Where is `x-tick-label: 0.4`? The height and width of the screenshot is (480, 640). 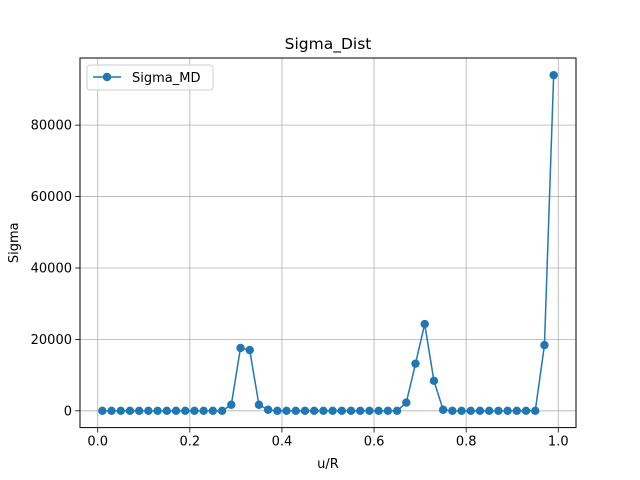 x-tick-label: 0.4 is located at coordinates (282, 442).